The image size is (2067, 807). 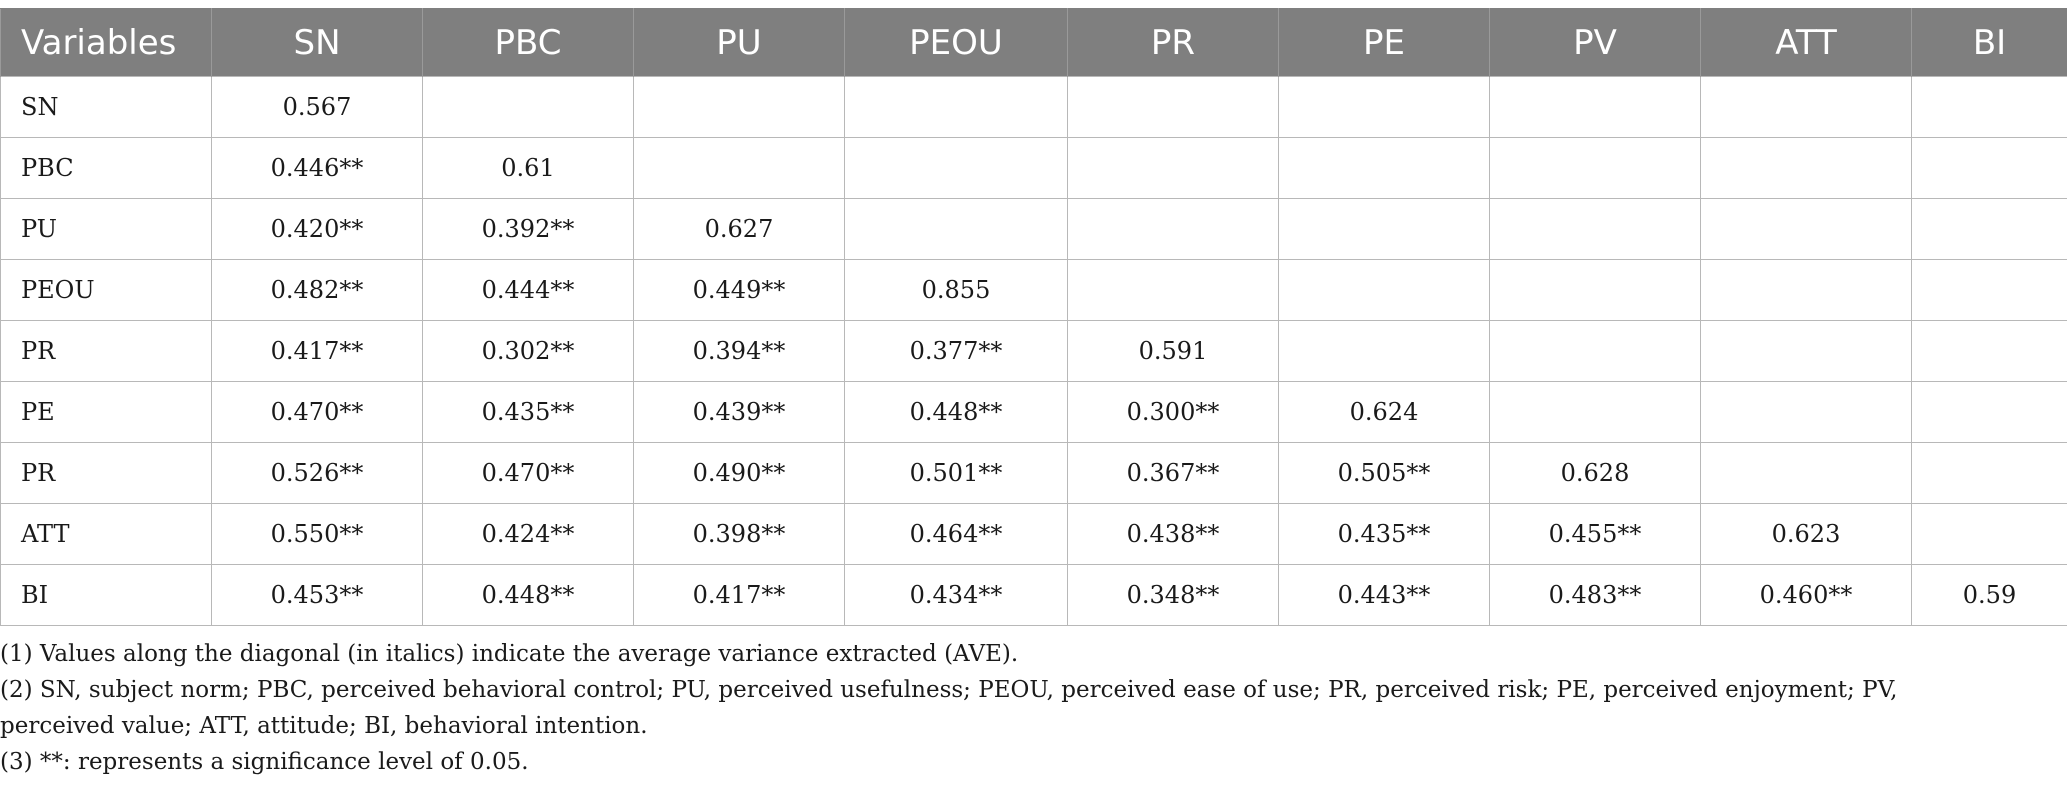 I want to click on table-cell: 0.398**, so click(x=739, y=534).